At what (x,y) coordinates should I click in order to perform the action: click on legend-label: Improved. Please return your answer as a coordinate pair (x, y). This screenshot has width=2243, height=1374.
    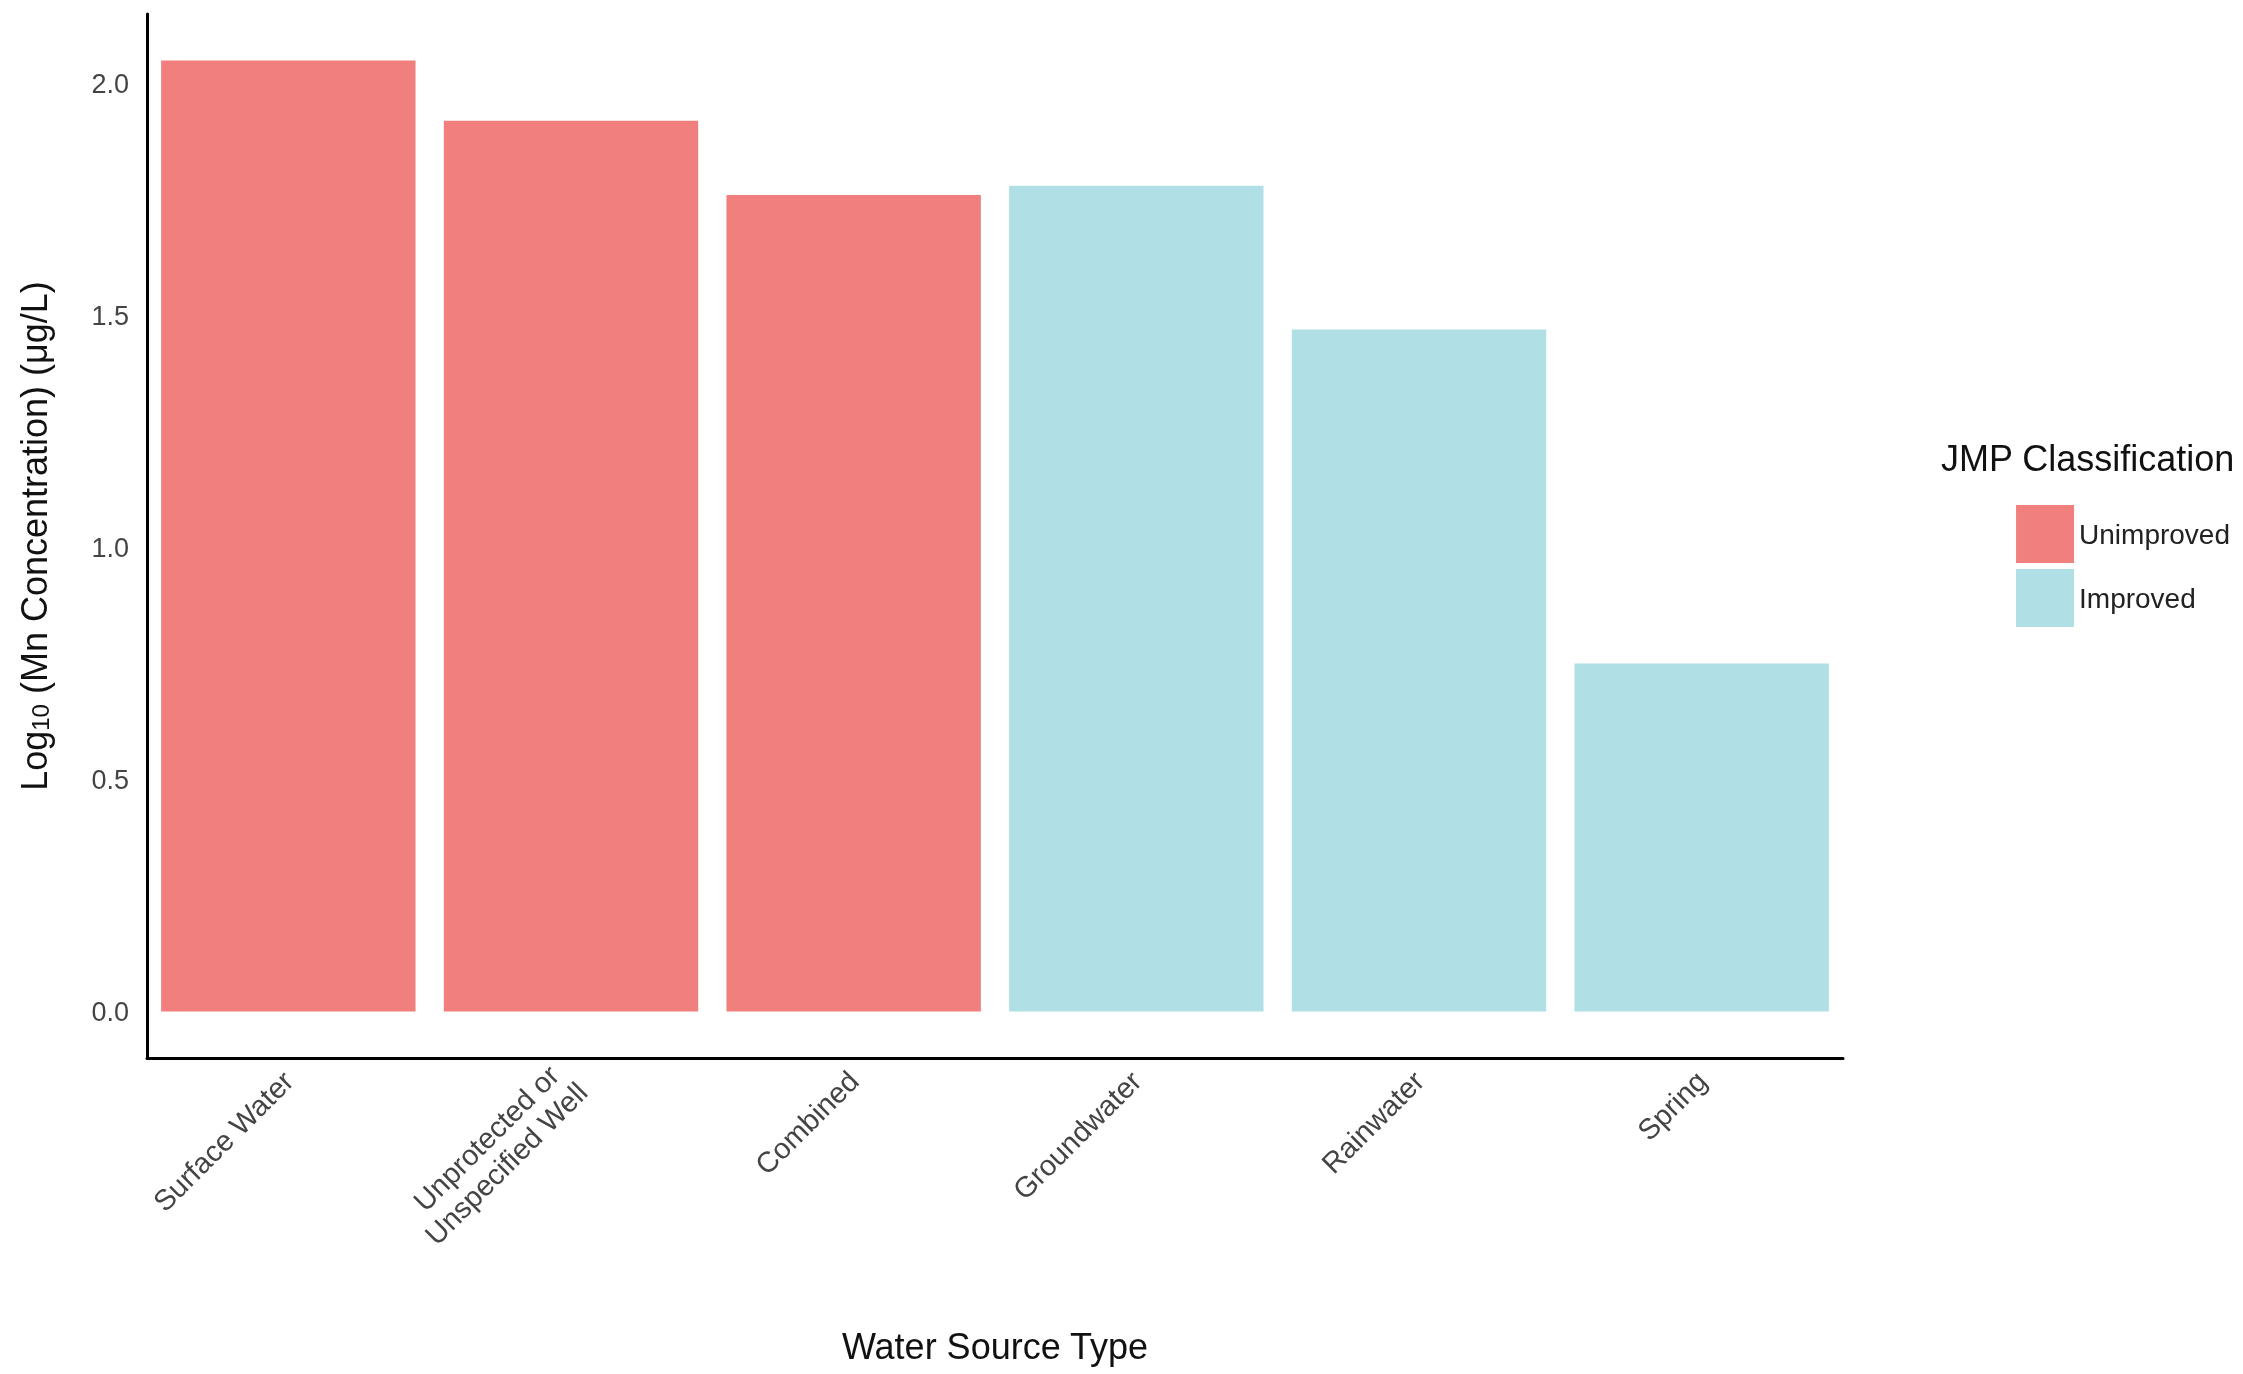
    Looking at the image, I should click on (2137, 598).